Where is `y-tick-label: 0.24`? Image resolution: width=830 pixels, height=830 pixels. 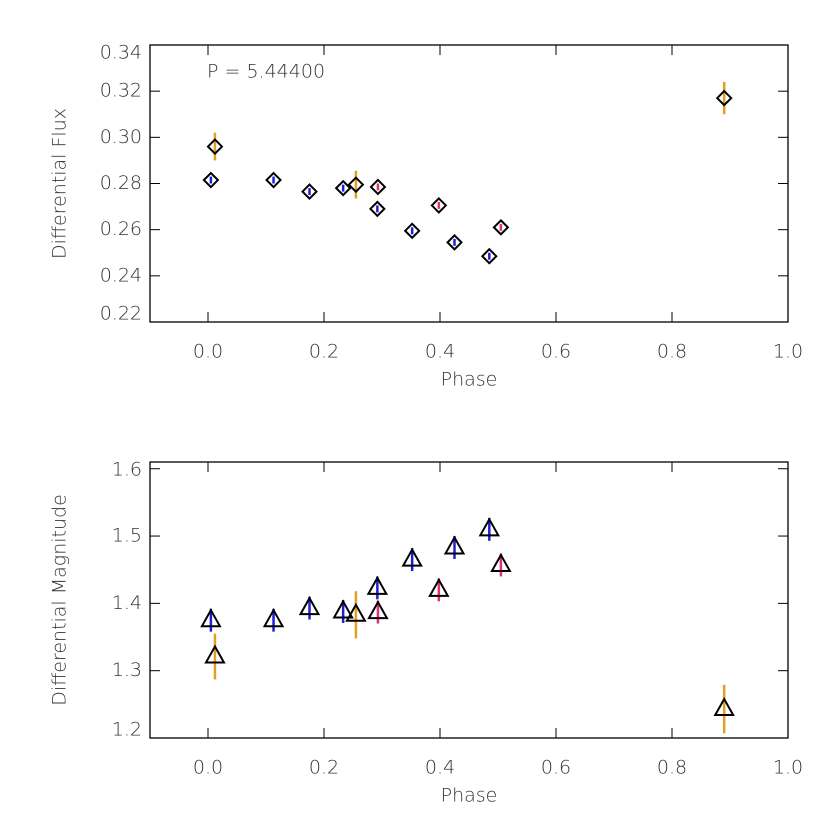 y-tick-label: 0.24 is located at coordinates (121, 275).